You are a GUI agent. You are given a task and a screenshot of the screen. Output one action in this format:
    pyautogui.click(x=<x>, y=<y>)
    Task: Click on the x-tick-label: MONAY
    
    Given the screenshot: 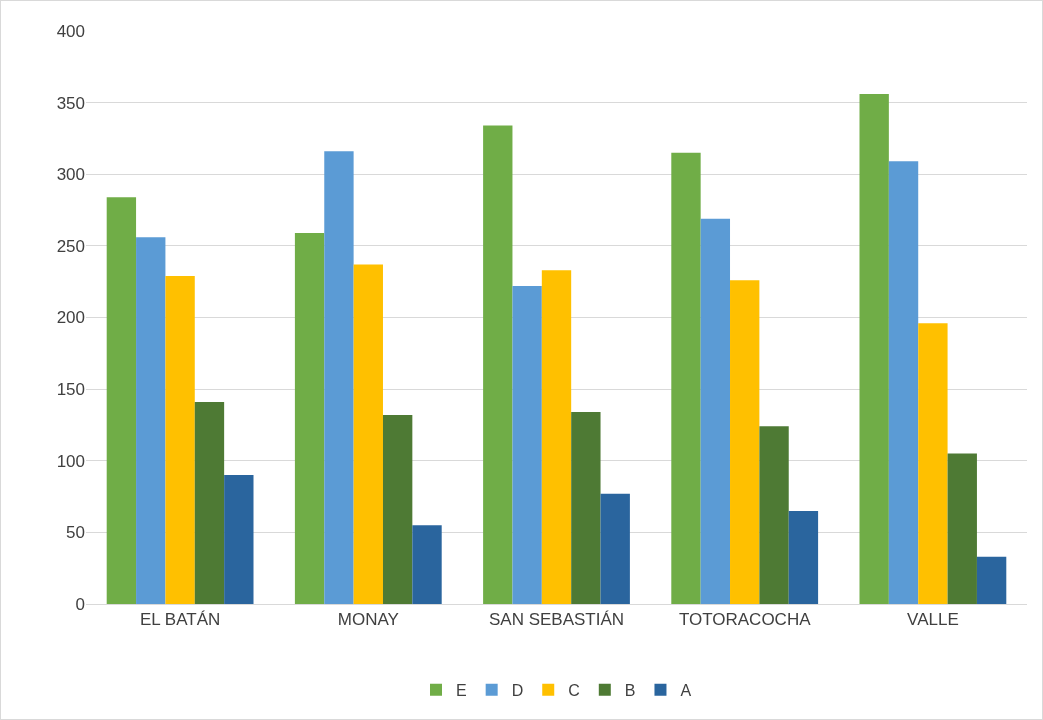 What is the action you would take?
    pyautogui.click(x=368, y=620)
    